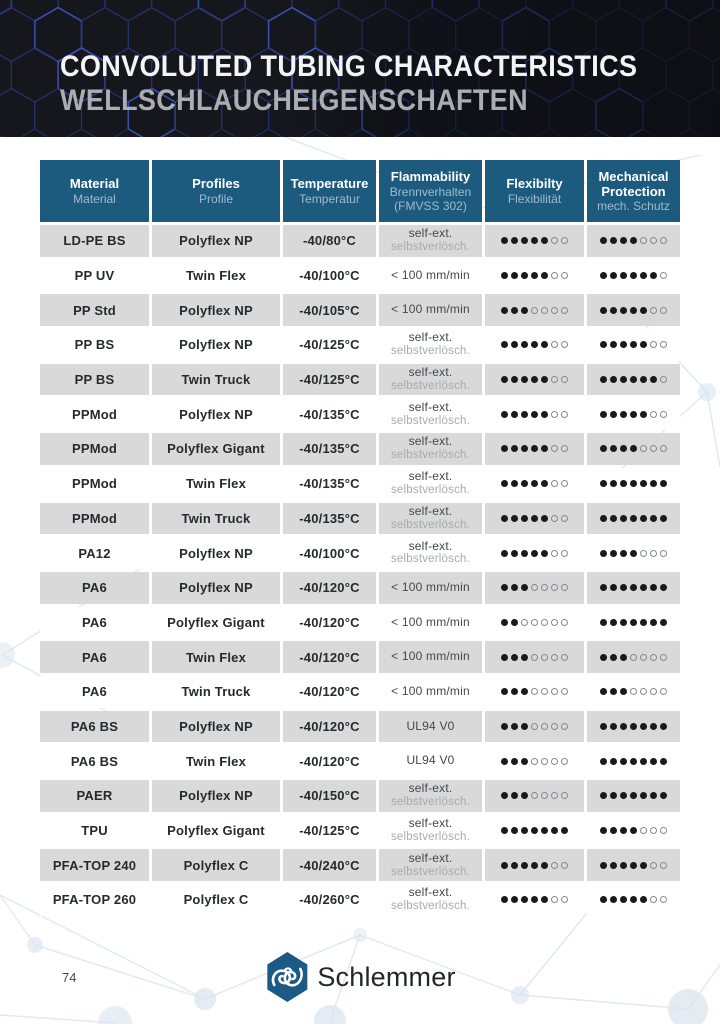 Image resolution: width=720 pixels, height=1024 pixels. What do you see at coordinates (216, 518) in the screenshot?
I see `cell-profile: Twin Truck` at bounding box center [216, 518].